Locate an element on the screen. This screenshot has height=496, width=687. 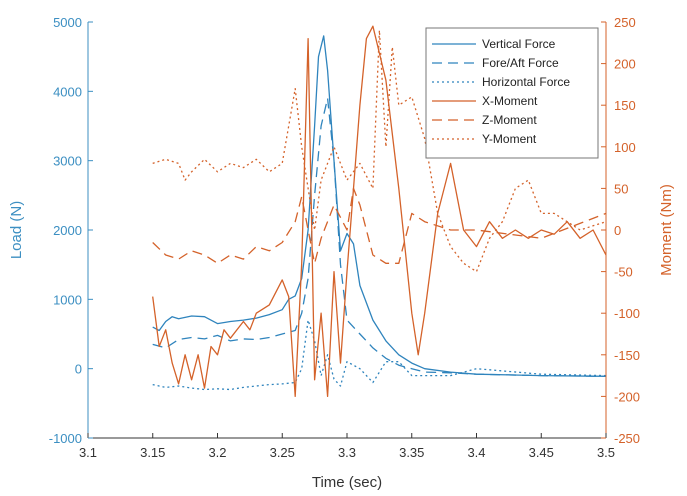
legend-label-y-moment: Y-Moment is located at coordinates (509, 139).